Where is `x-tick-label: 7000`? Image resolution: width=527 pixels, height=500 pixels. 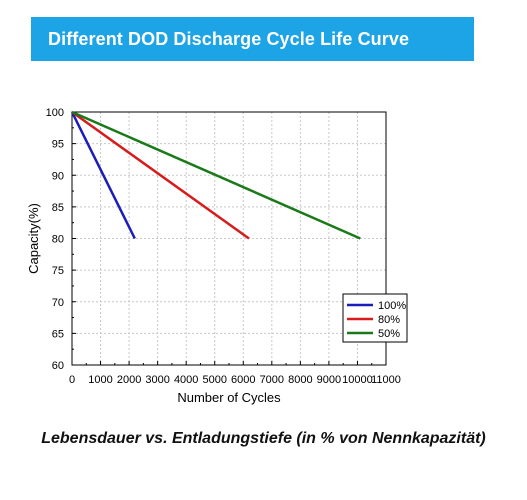
x-tick-label: 7000 is located at coordinates (272, 380).